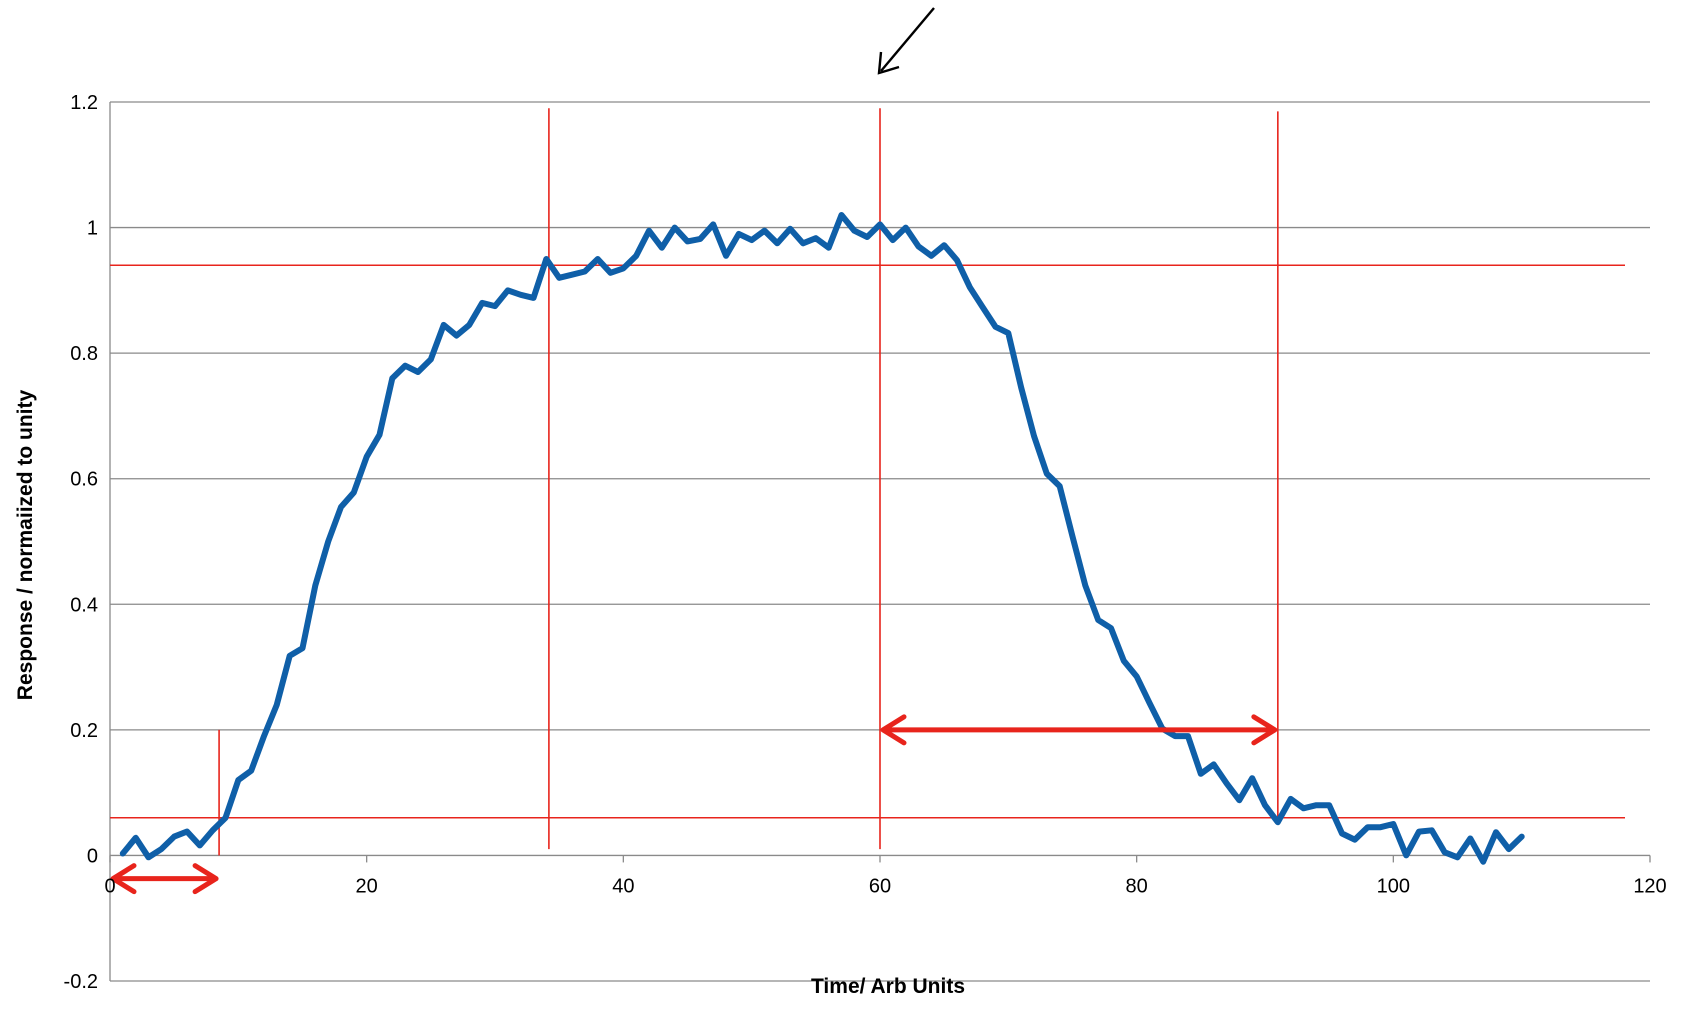  I want to click on y-tick-label: 1, so click(92, 229).